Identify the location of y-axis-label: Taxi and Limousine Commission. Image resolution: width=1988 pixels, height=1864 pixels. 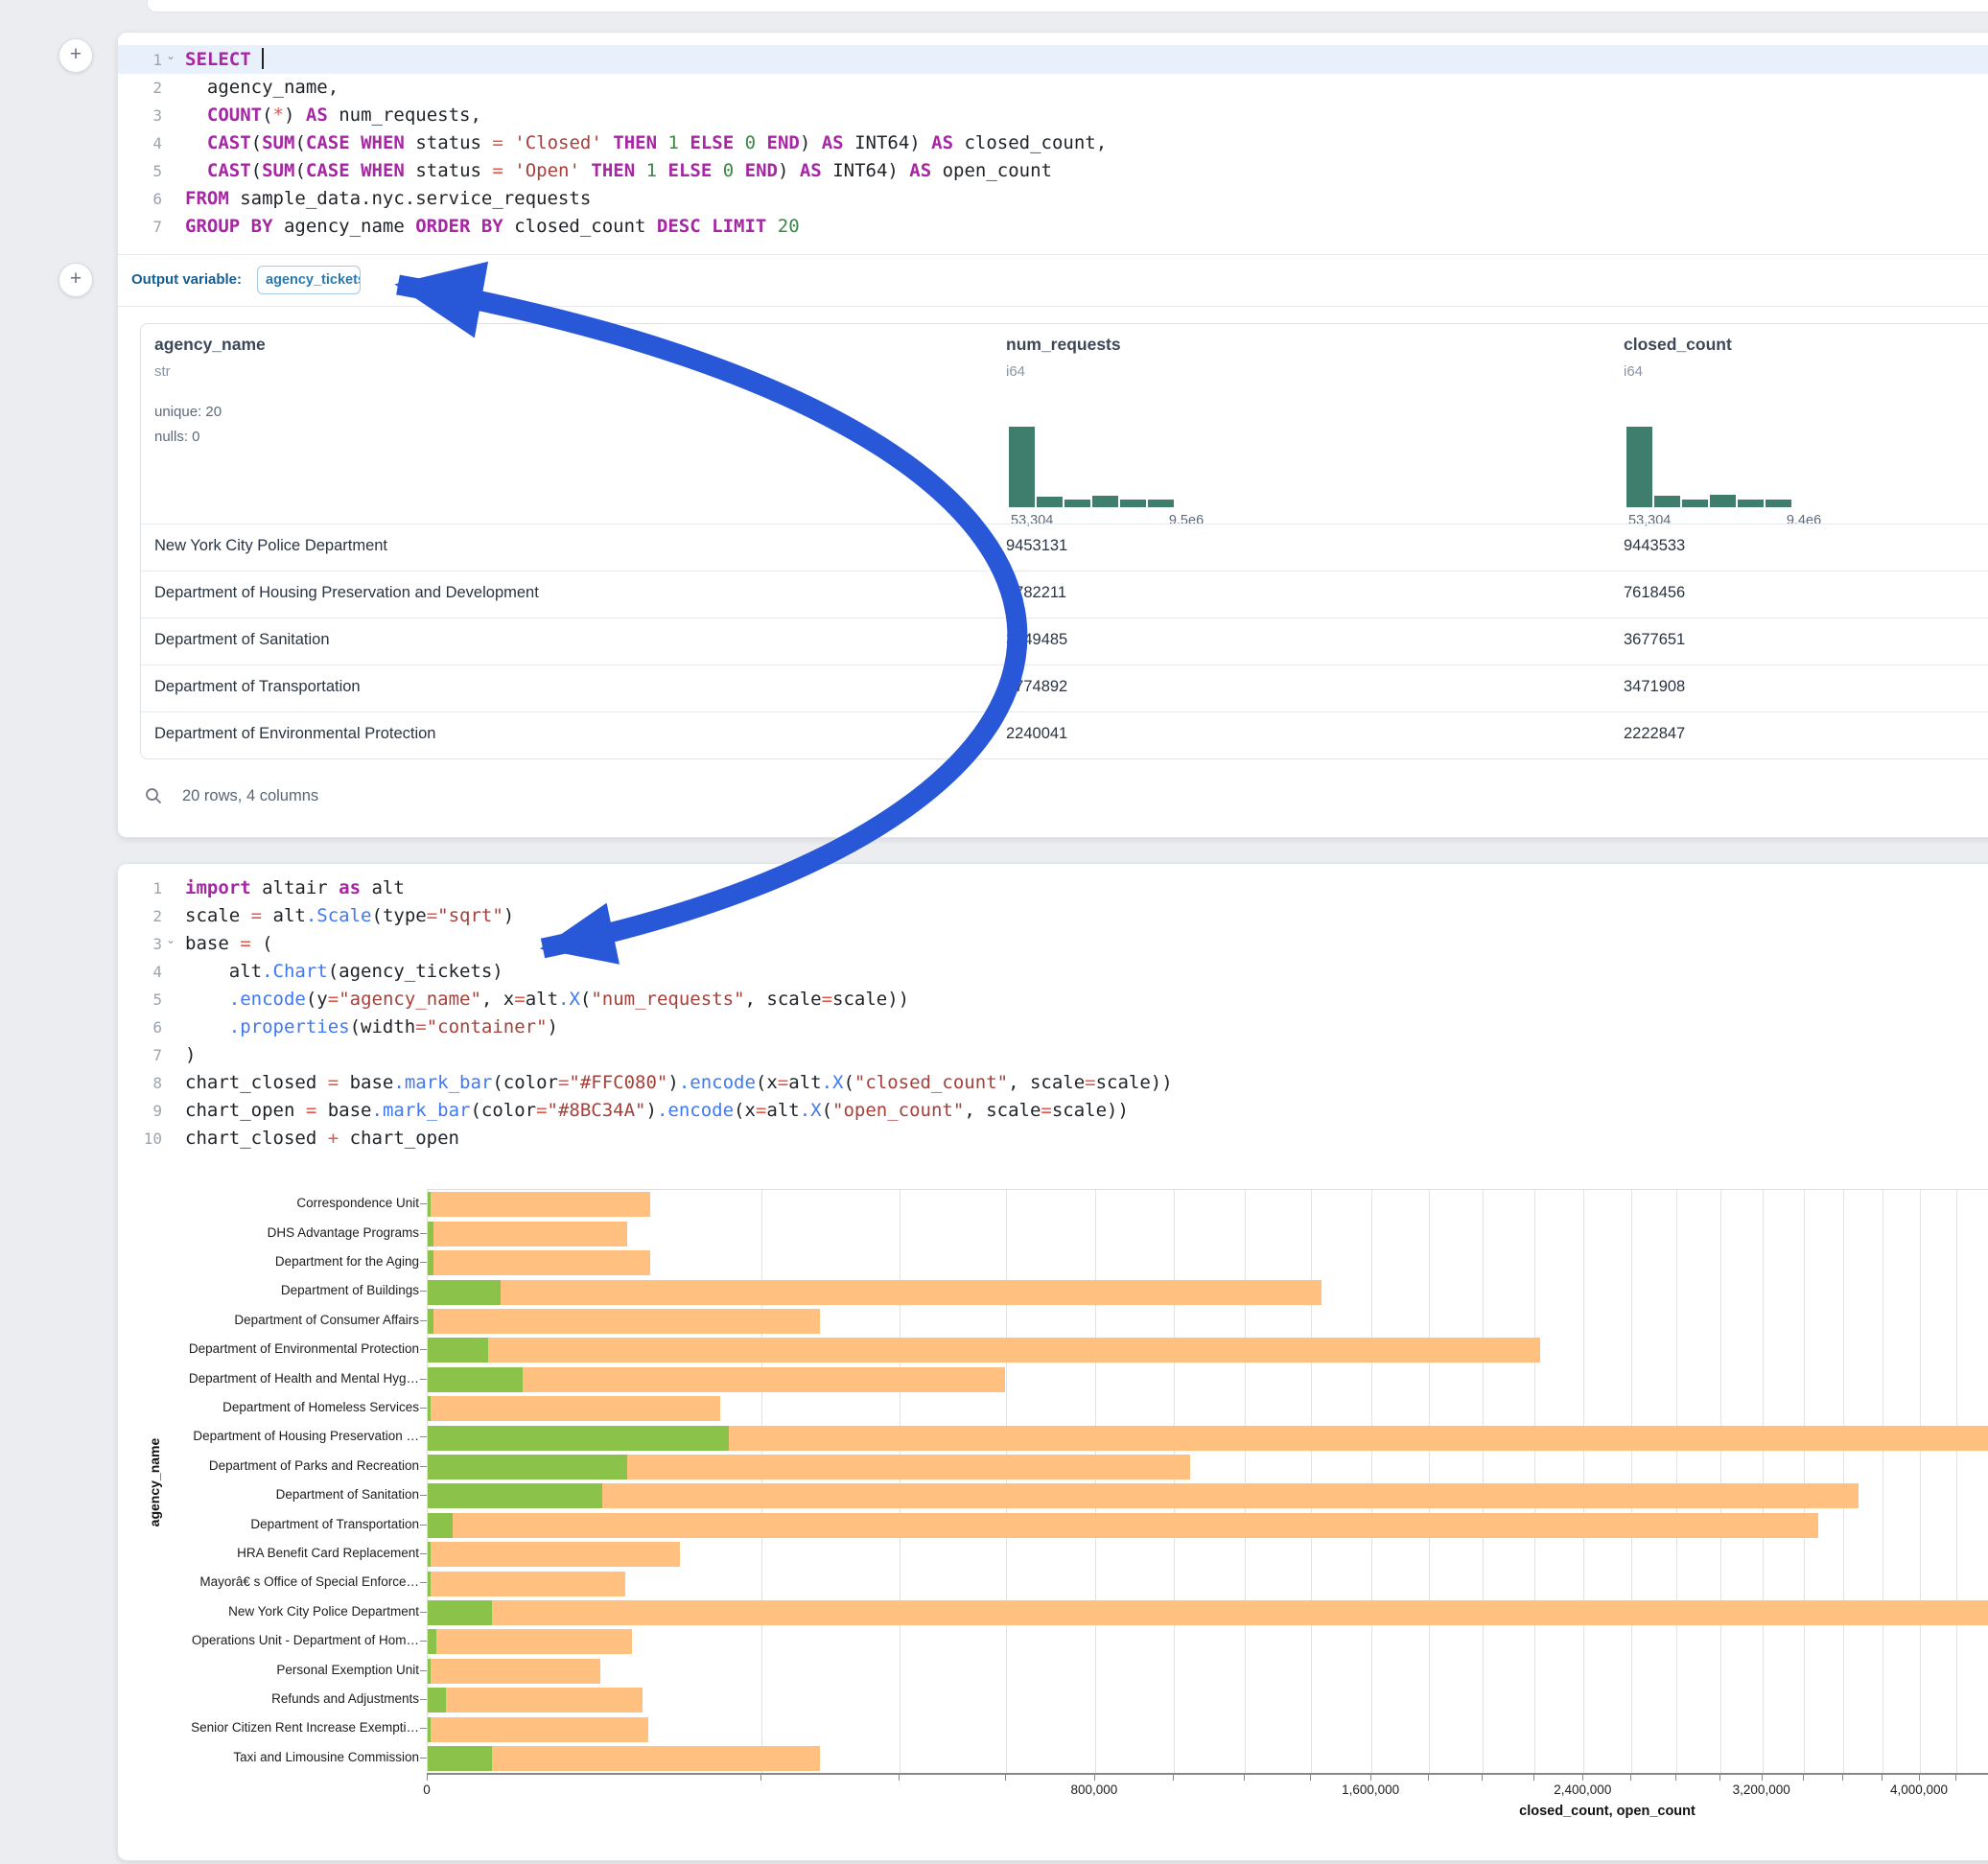
(326, 1756).